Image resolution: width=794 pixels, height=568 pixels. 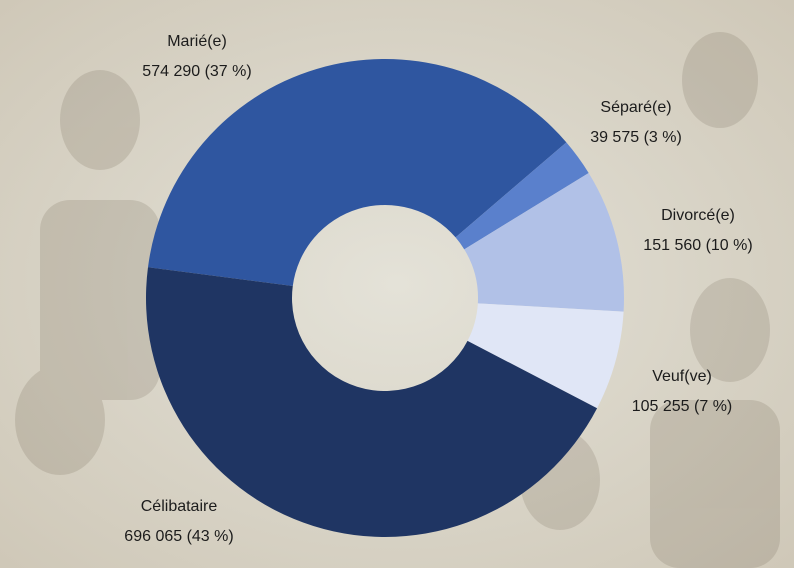 I want to click on slice-label: Veuf(ve), so click(x=682, y=376).